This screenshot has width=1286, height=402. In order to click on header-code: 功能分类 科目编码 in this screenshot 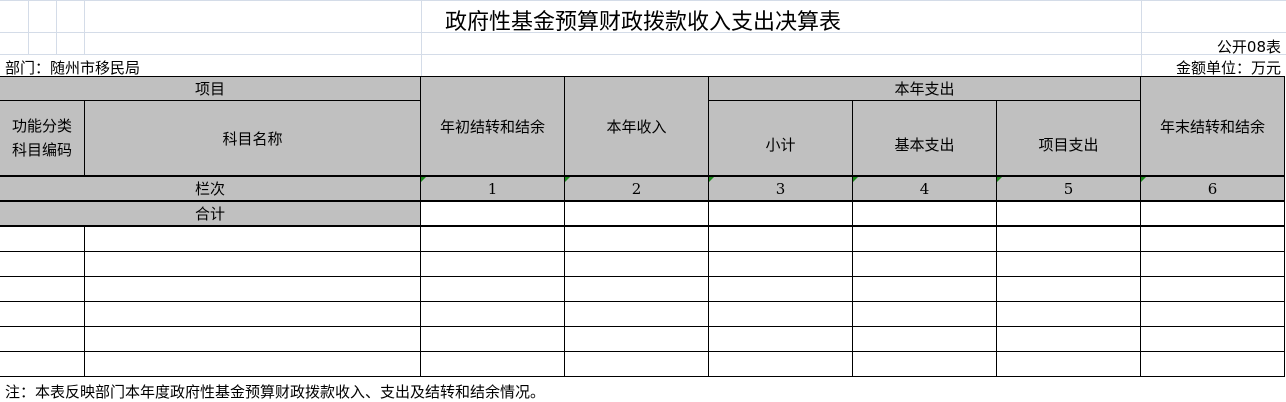, I will do `click(42, 138)`.